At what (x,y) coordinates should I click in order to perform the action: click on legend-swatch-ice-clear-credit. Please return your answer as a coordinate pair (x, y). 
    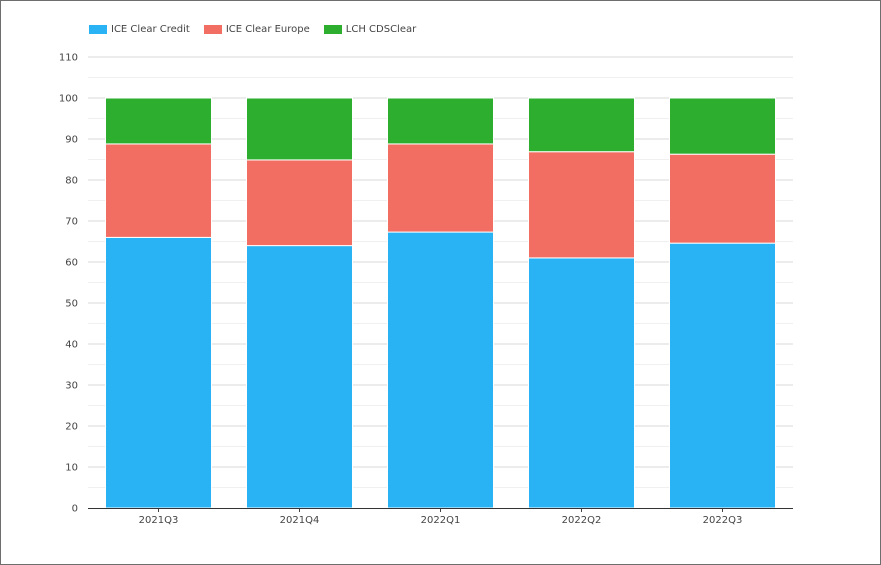
    Looking at the image, I should click on (98, 29).